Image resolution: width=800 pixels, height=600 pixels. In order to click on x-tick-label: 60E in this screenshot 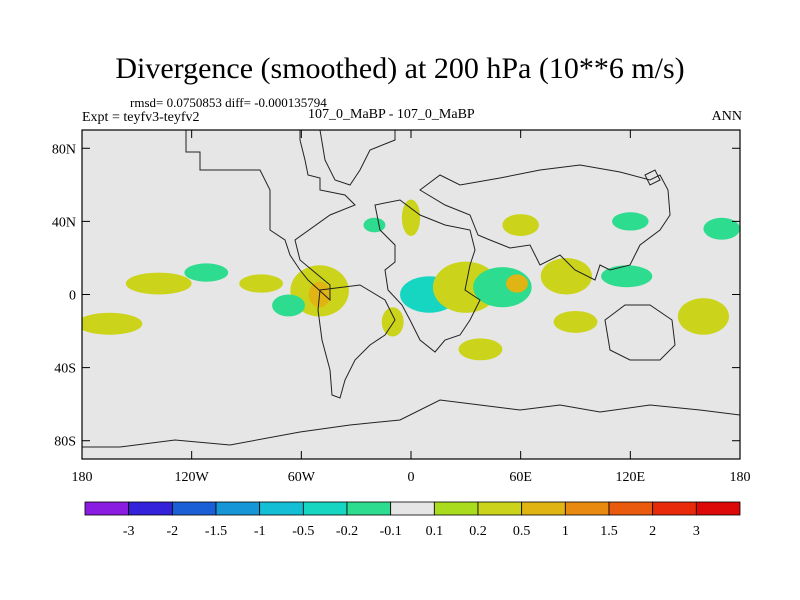, I will do `click(520, 477)`.